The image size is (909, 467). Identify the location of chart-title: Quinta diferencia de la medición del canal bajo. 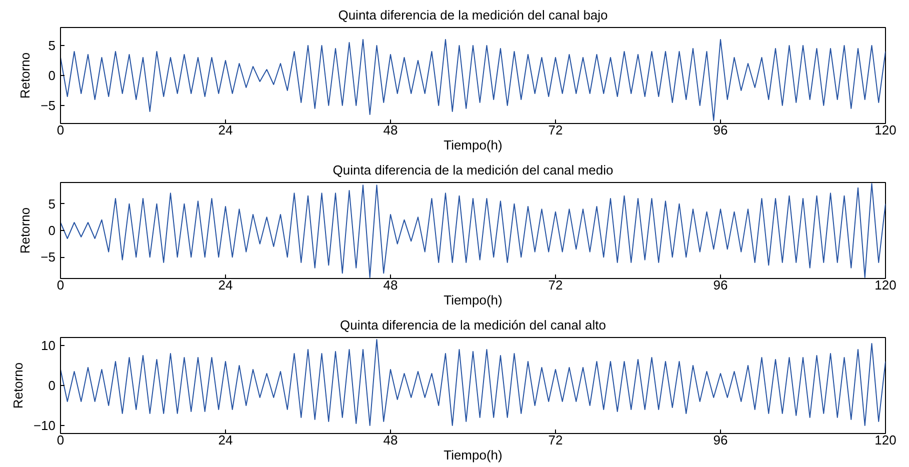
(473, 15).